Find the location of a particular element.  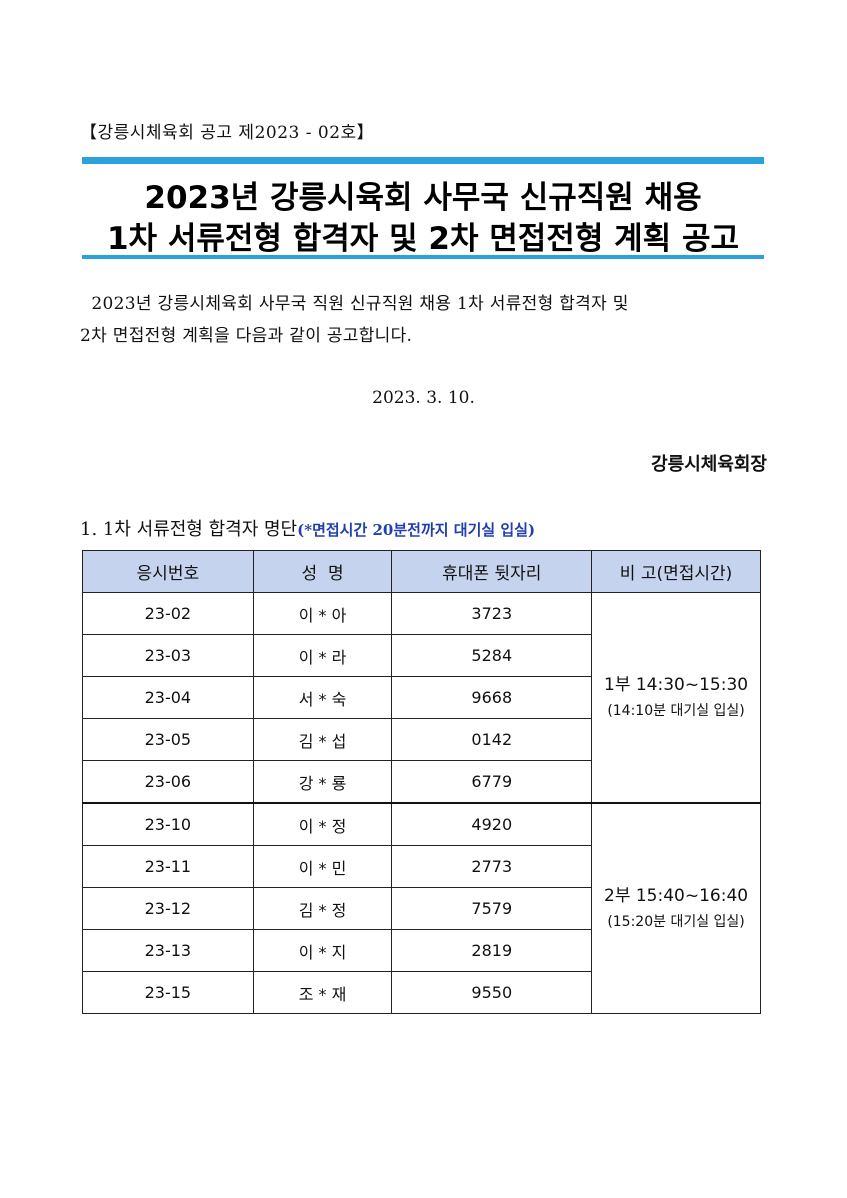

name-cell: 이 * 정 is located at coordinates (322, 824).